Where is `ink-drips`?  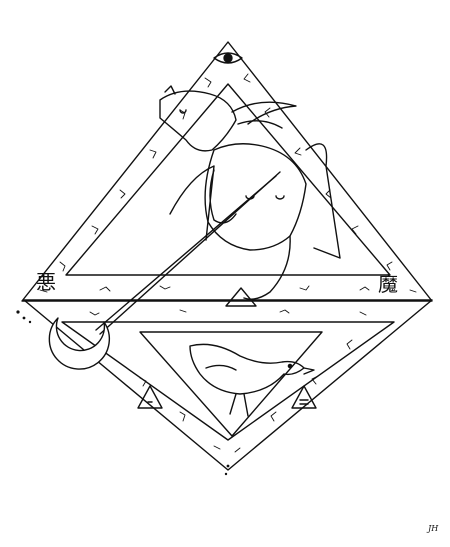
ink-drips is located at coordinates (123, 393).